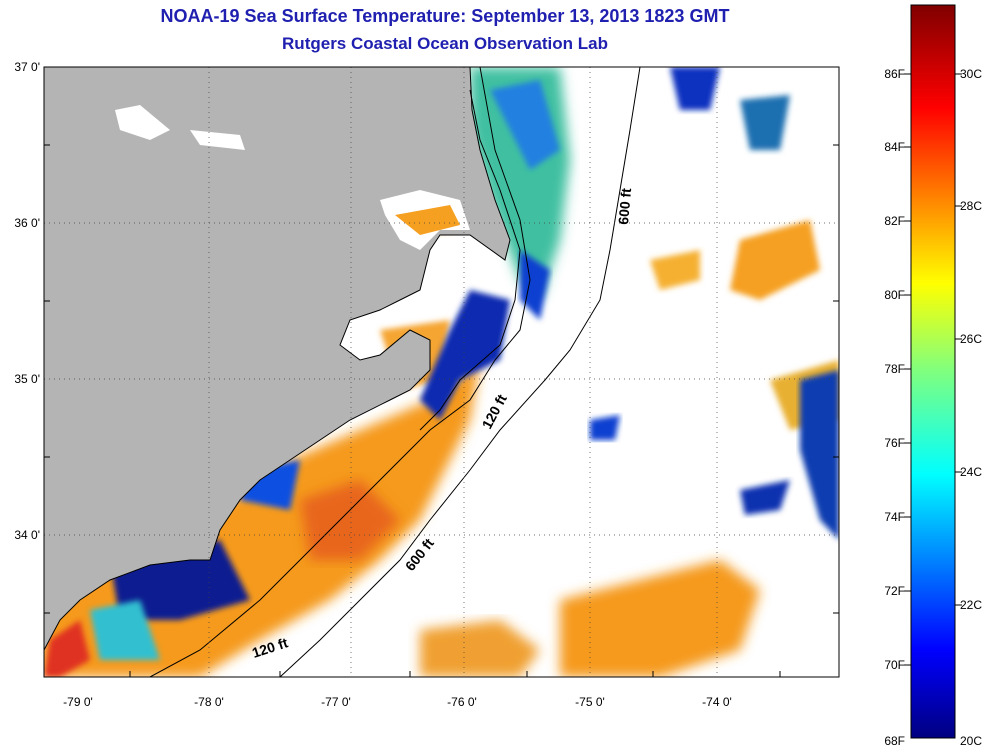  I want to click on colorbar-f-76: 76F, so click(894, 443).